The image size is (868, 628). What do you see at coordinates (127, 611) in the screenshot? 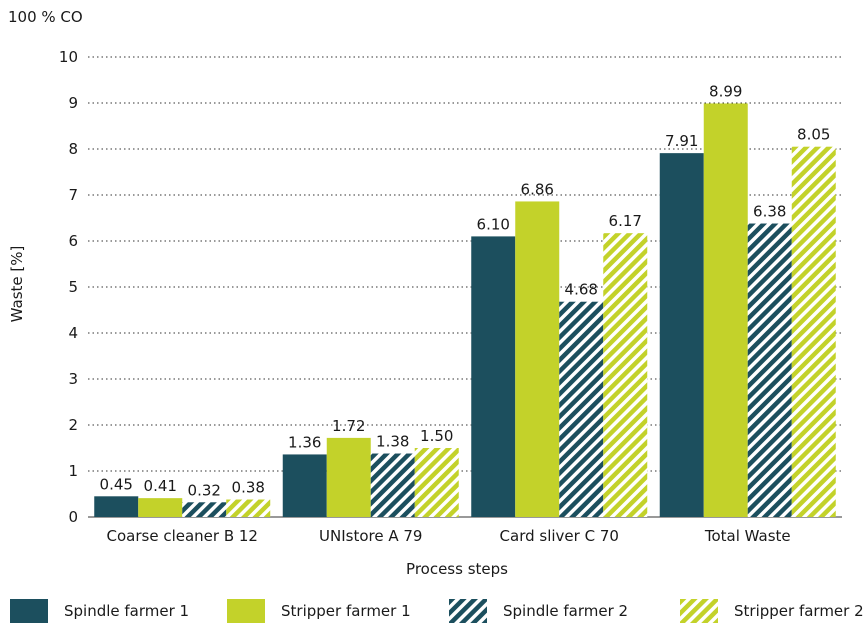
I see `legend-label: Spindle farmer 1` at bounding box center [127, 611].